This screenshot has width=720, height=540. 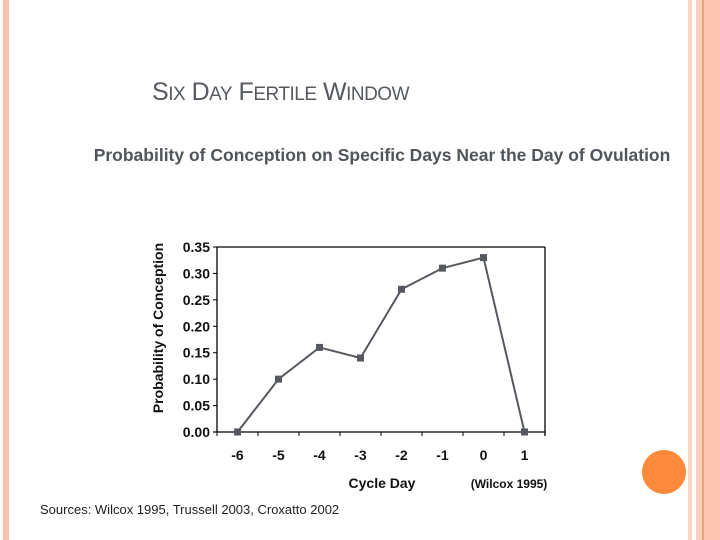 I want to click on y-tick-label: 0.25, so click(x=196, y=300).